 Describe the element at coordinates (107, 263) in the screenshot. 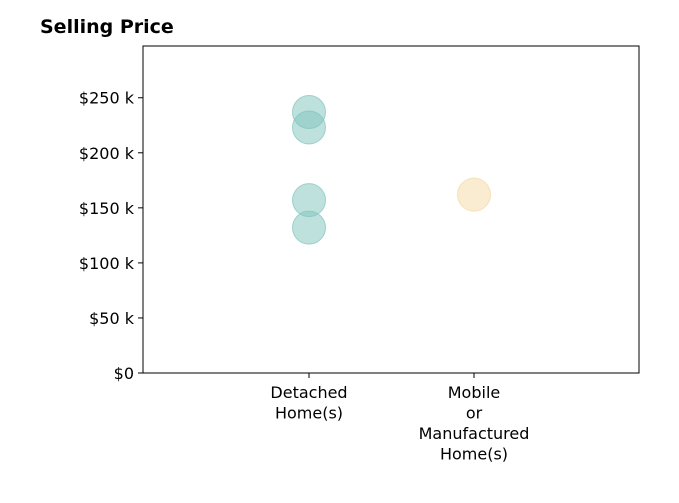

I see `y-tick-label: $100 k` at that location.